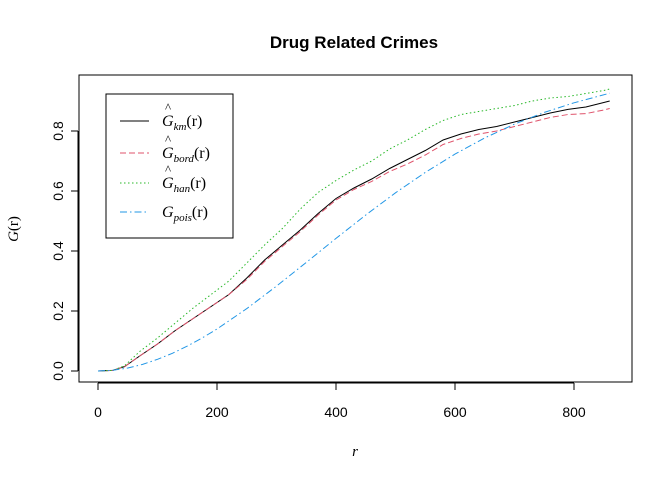 The height and width of the screenshot is (480, 672). I want to click on legend-label-sub: pois, so click(182, 218).